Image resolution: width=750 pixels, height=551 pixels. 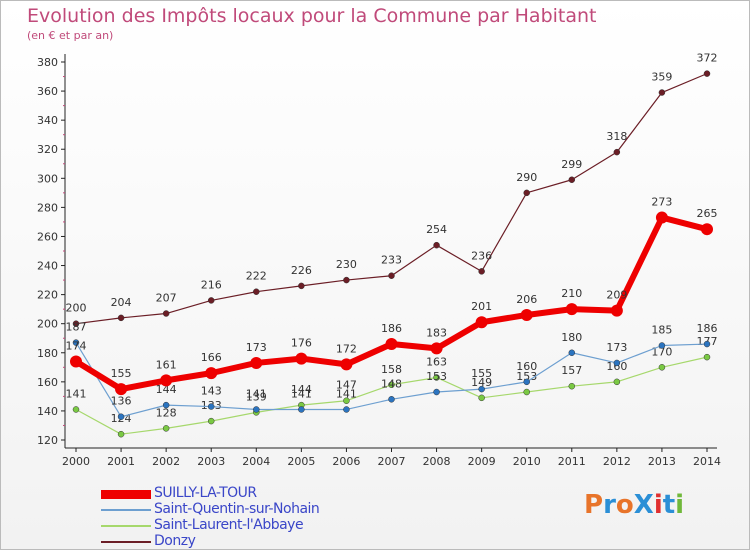 I want to click on data-label: 200, so click(x=76, y=308).